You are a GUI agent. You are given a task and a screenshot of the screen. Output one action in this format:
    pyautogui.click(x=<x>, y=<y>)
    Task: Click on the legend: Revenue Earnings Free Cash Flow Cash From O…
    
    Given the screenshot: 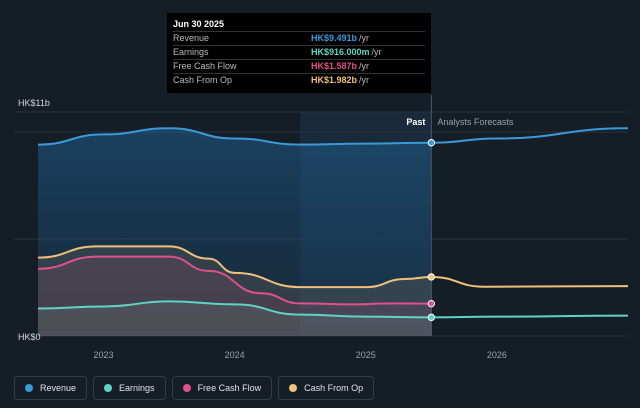 What is the action you would take?
    pyautogui.click(x=194, y=388)
    